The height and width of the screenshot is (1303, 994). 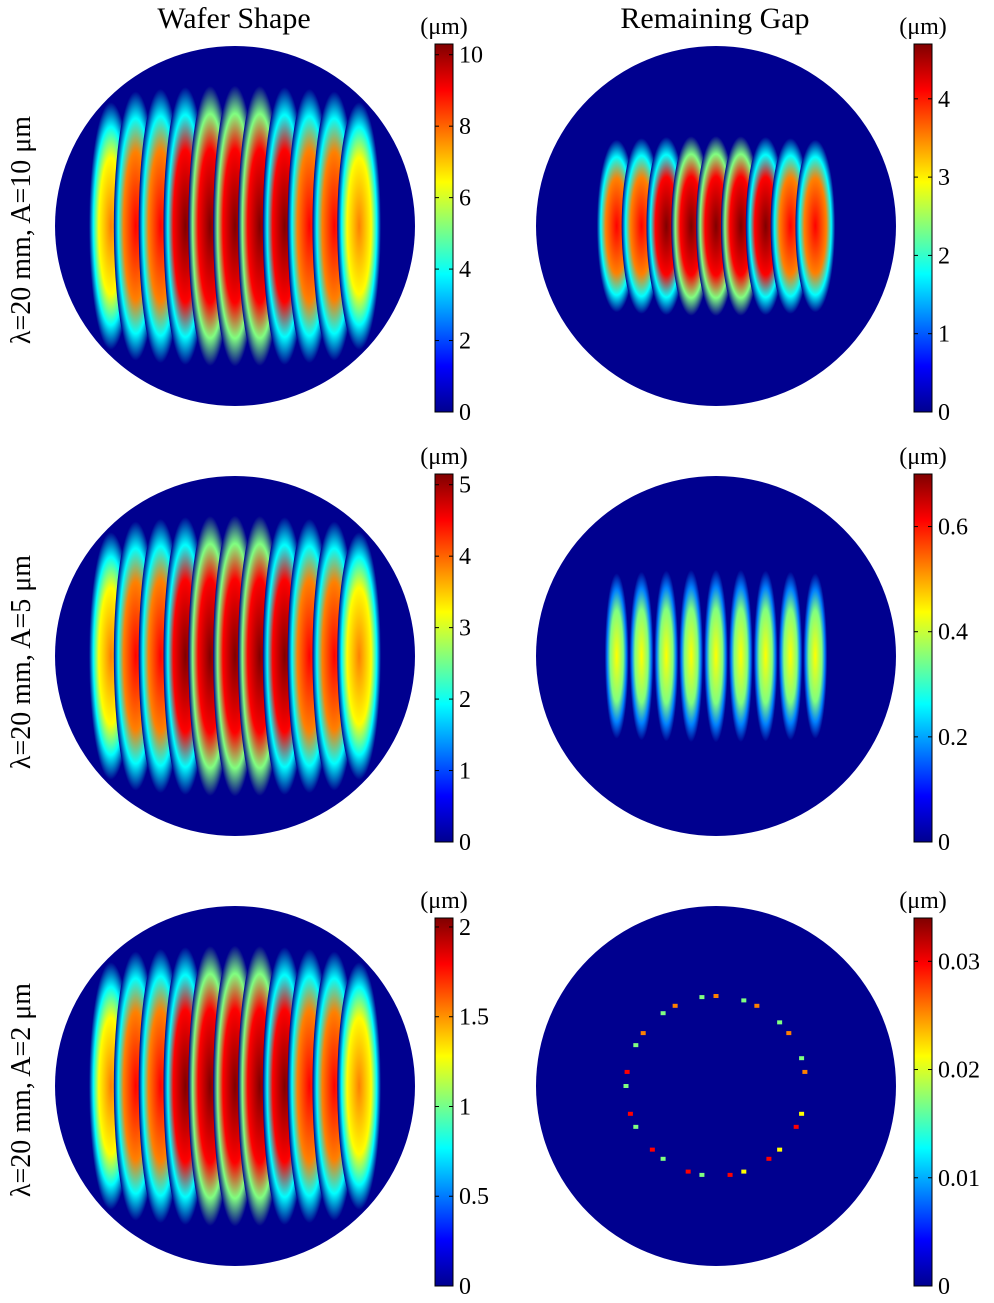 What do you see at coordinates (959, 962) in the screenshot?
I see `colorbar-tick-label: 0.03` at bounding box center [959, 962].